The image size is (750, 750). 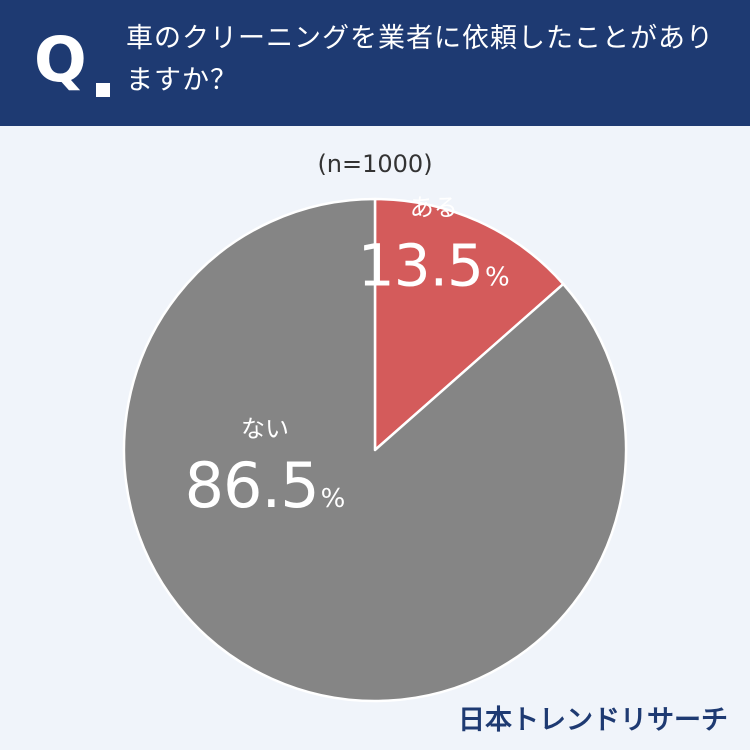 I want to click on slice-label-no: ない, so click(x=265, y=429).